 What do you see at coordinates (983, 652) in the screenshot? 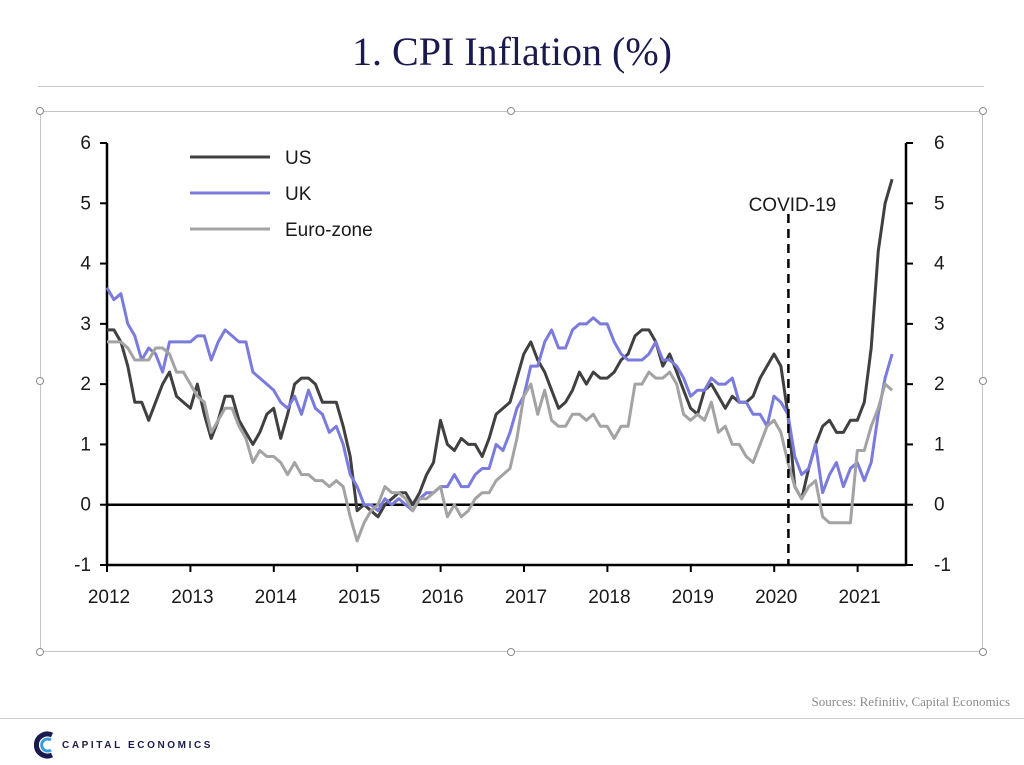
I see `resize-handle-bottom-right` at bounding box center [983, 652].